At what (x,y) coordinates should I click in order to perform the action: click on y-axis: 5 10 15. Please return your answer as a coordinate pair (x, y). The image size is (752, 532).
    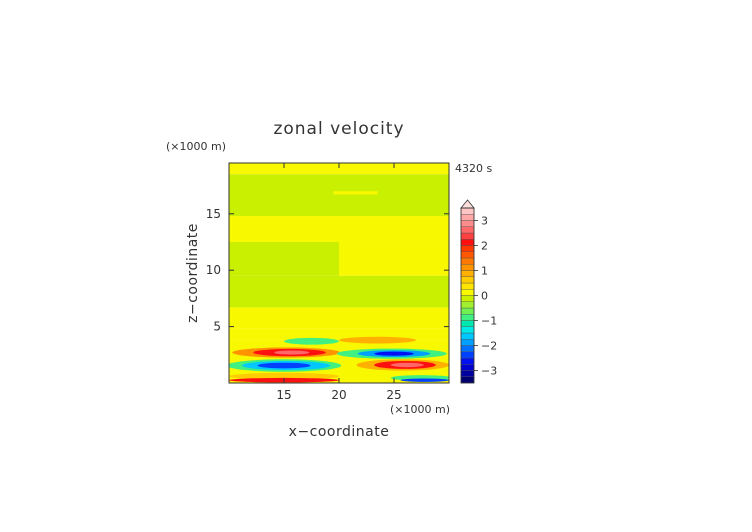
    Looking at the image, I should click on (327, 270).